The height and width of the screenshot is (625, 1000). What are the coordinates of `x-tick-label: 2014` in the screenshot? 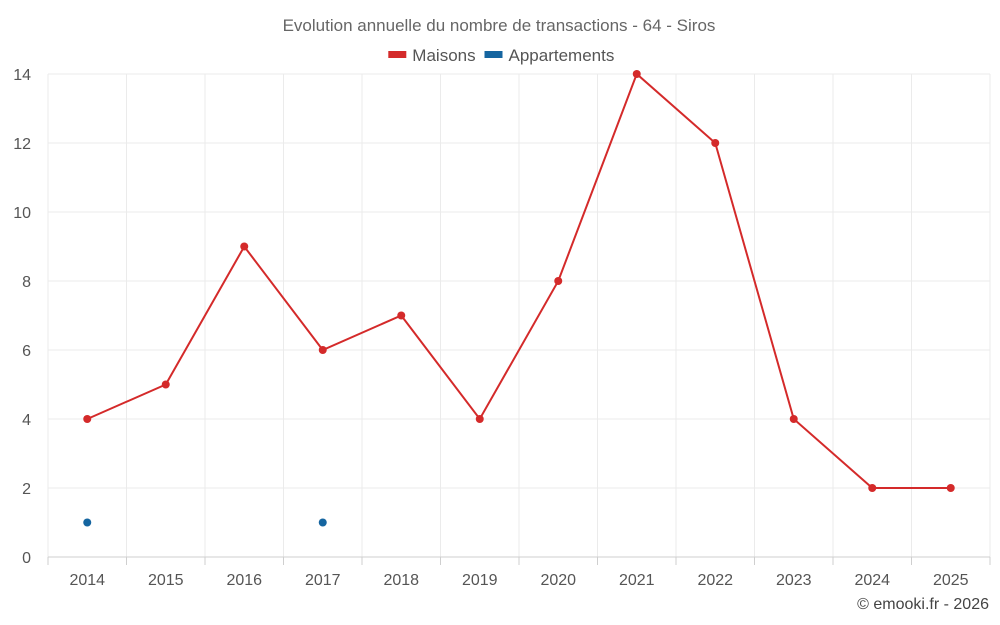 It's located at (87, 580).